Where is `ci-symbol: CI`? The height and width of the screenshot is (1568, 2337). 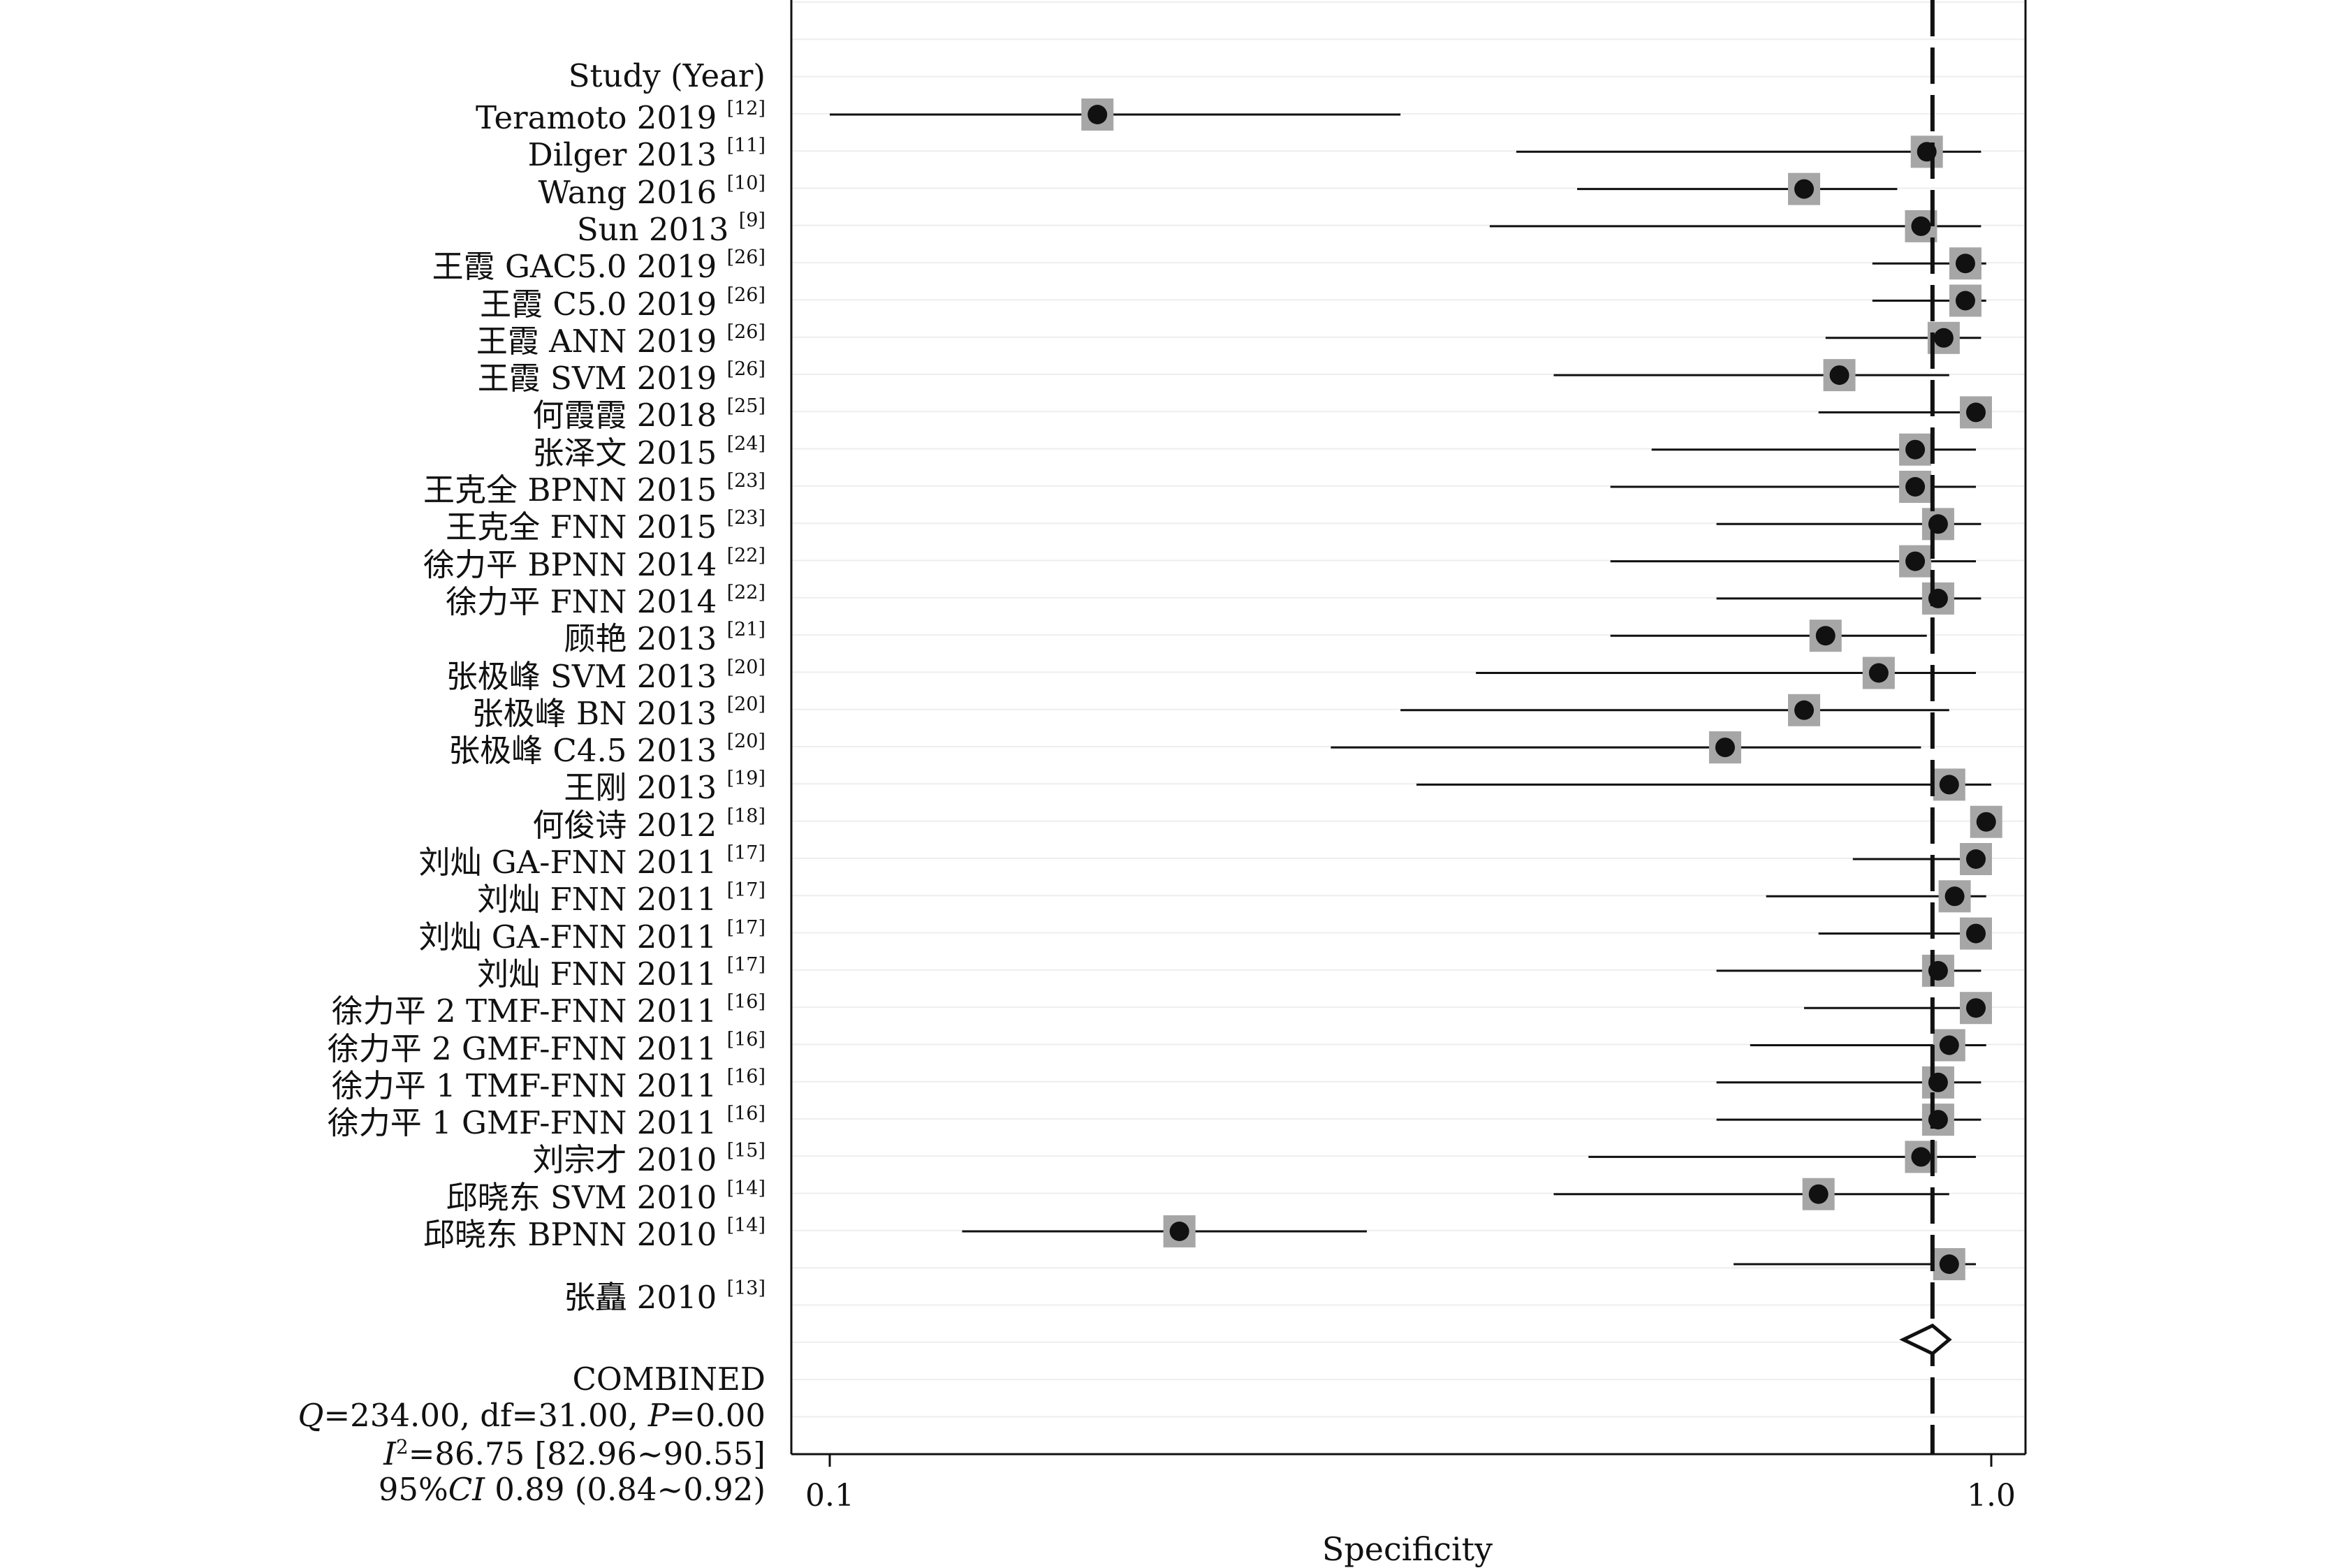 ci-symbol: CI is located at coordinates (466, 1489).